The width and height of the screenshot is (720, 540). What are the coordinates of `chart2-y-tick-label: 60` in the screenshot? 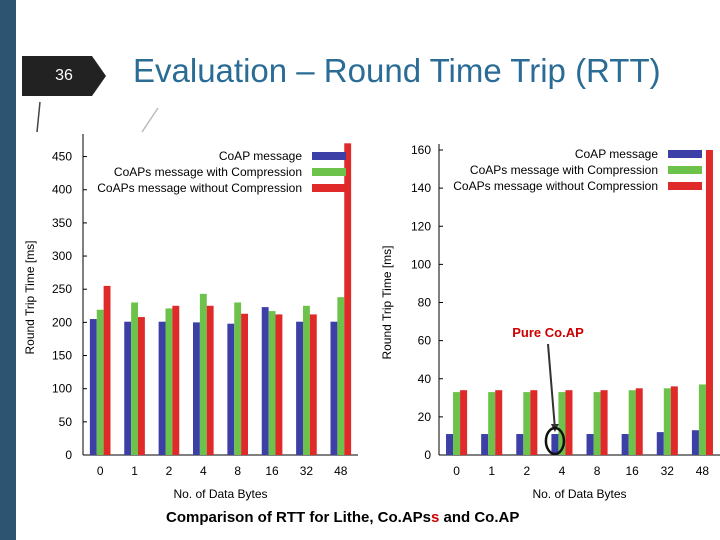 It's located at (425, 341).